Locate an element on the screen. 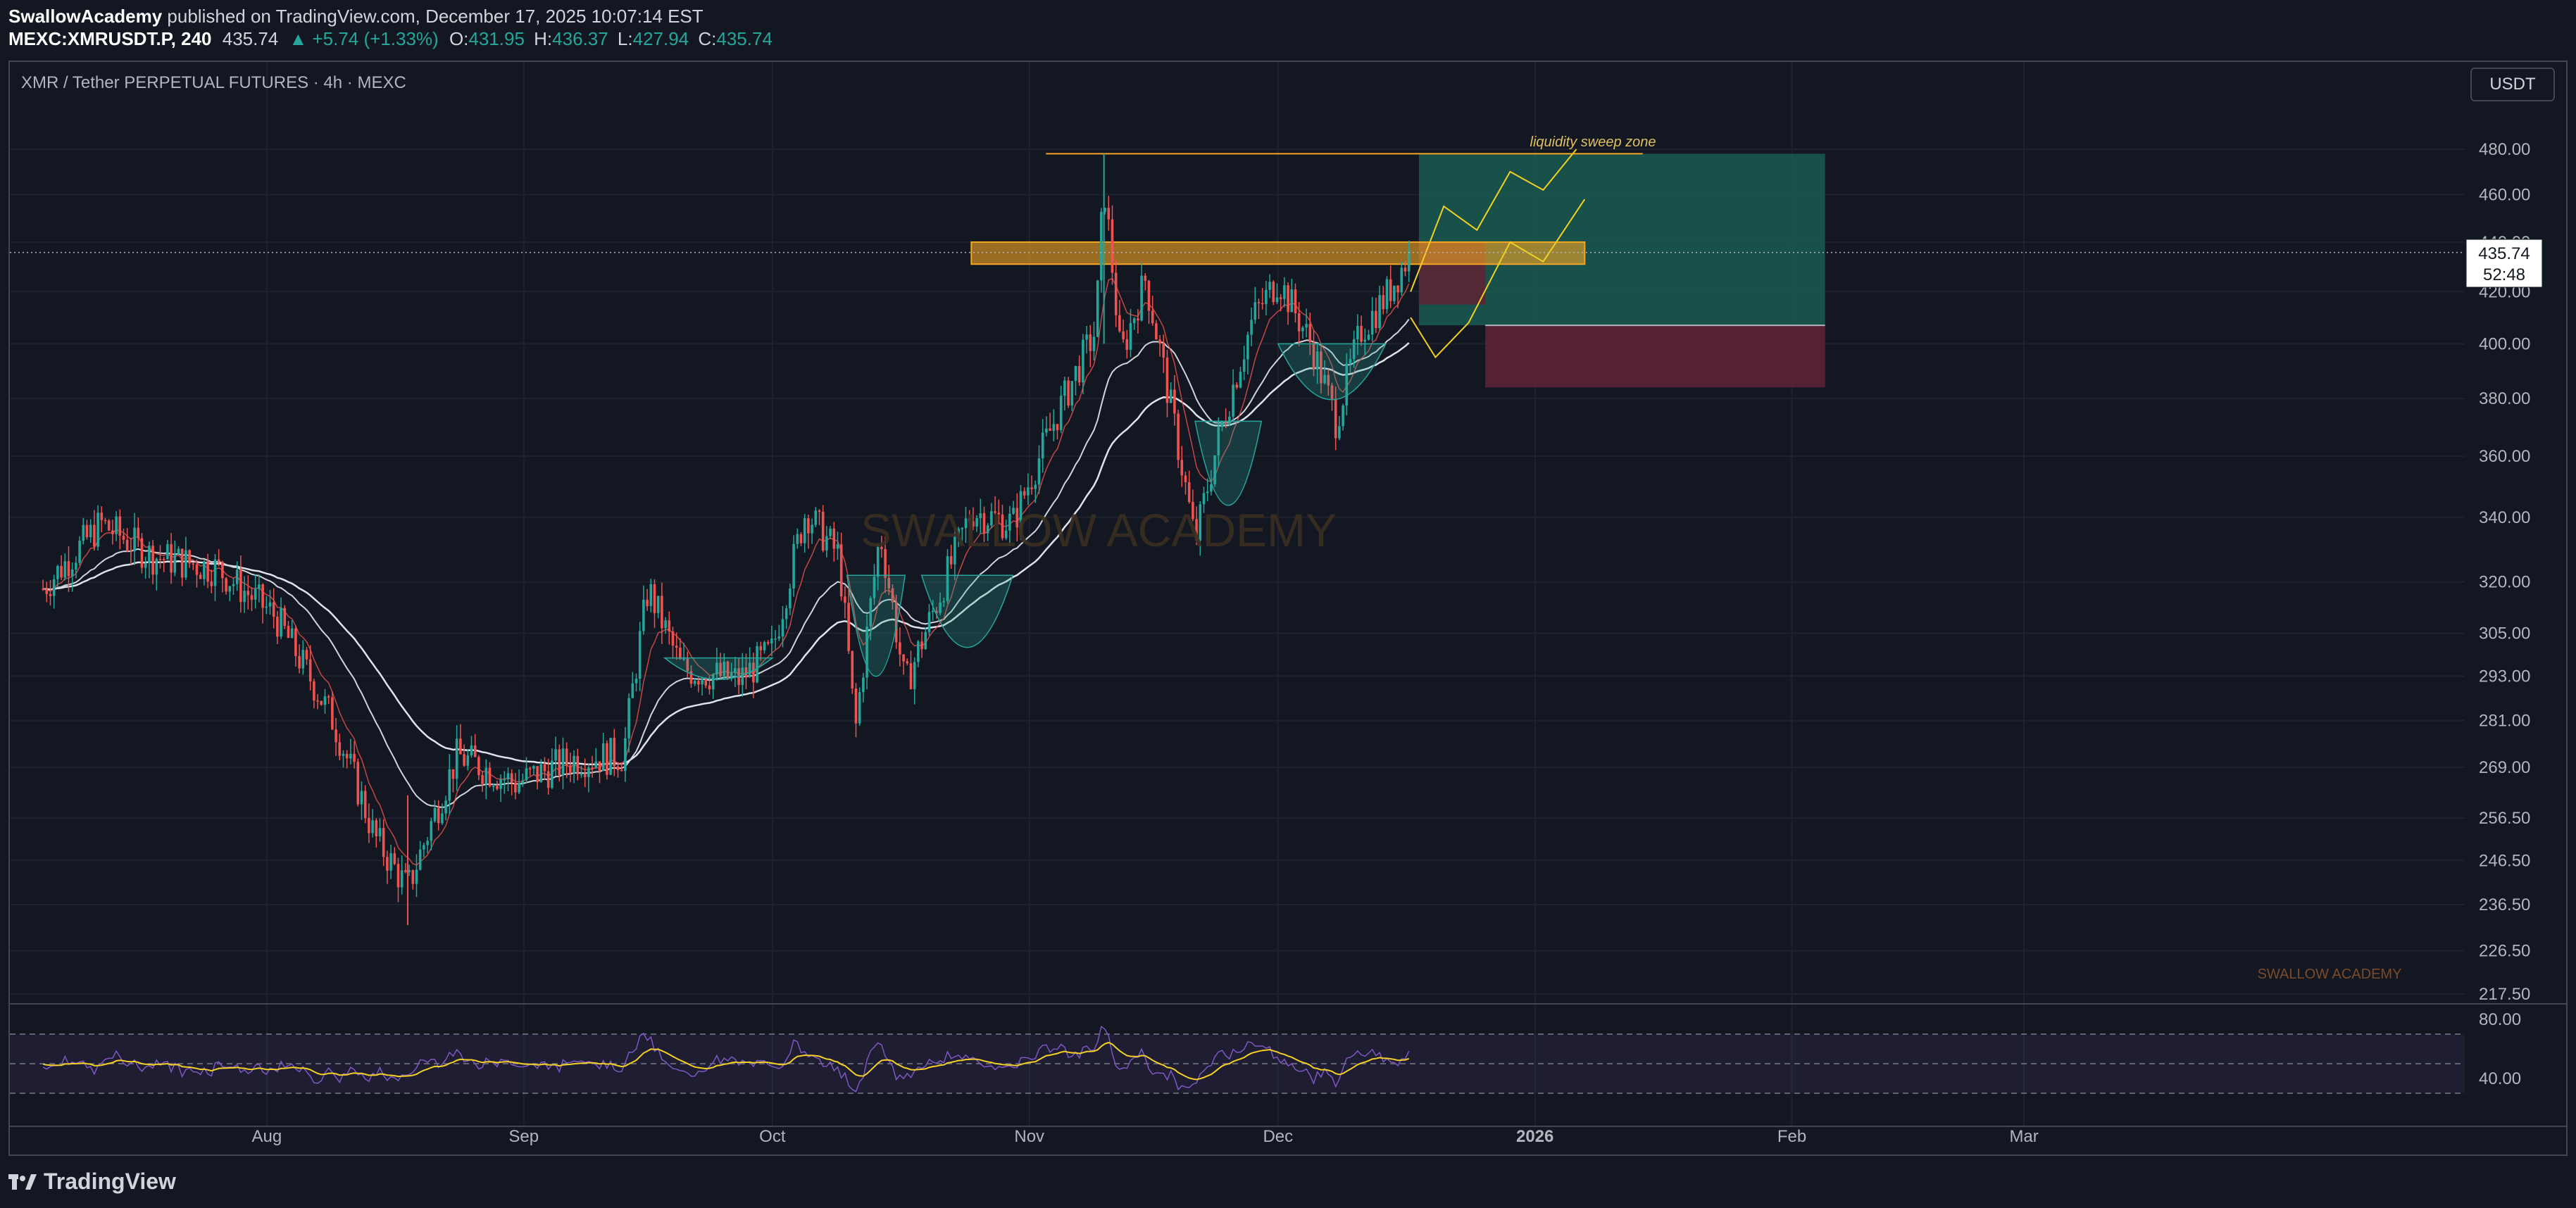  currency-button: USDT is located at coordinates (2512, 85).